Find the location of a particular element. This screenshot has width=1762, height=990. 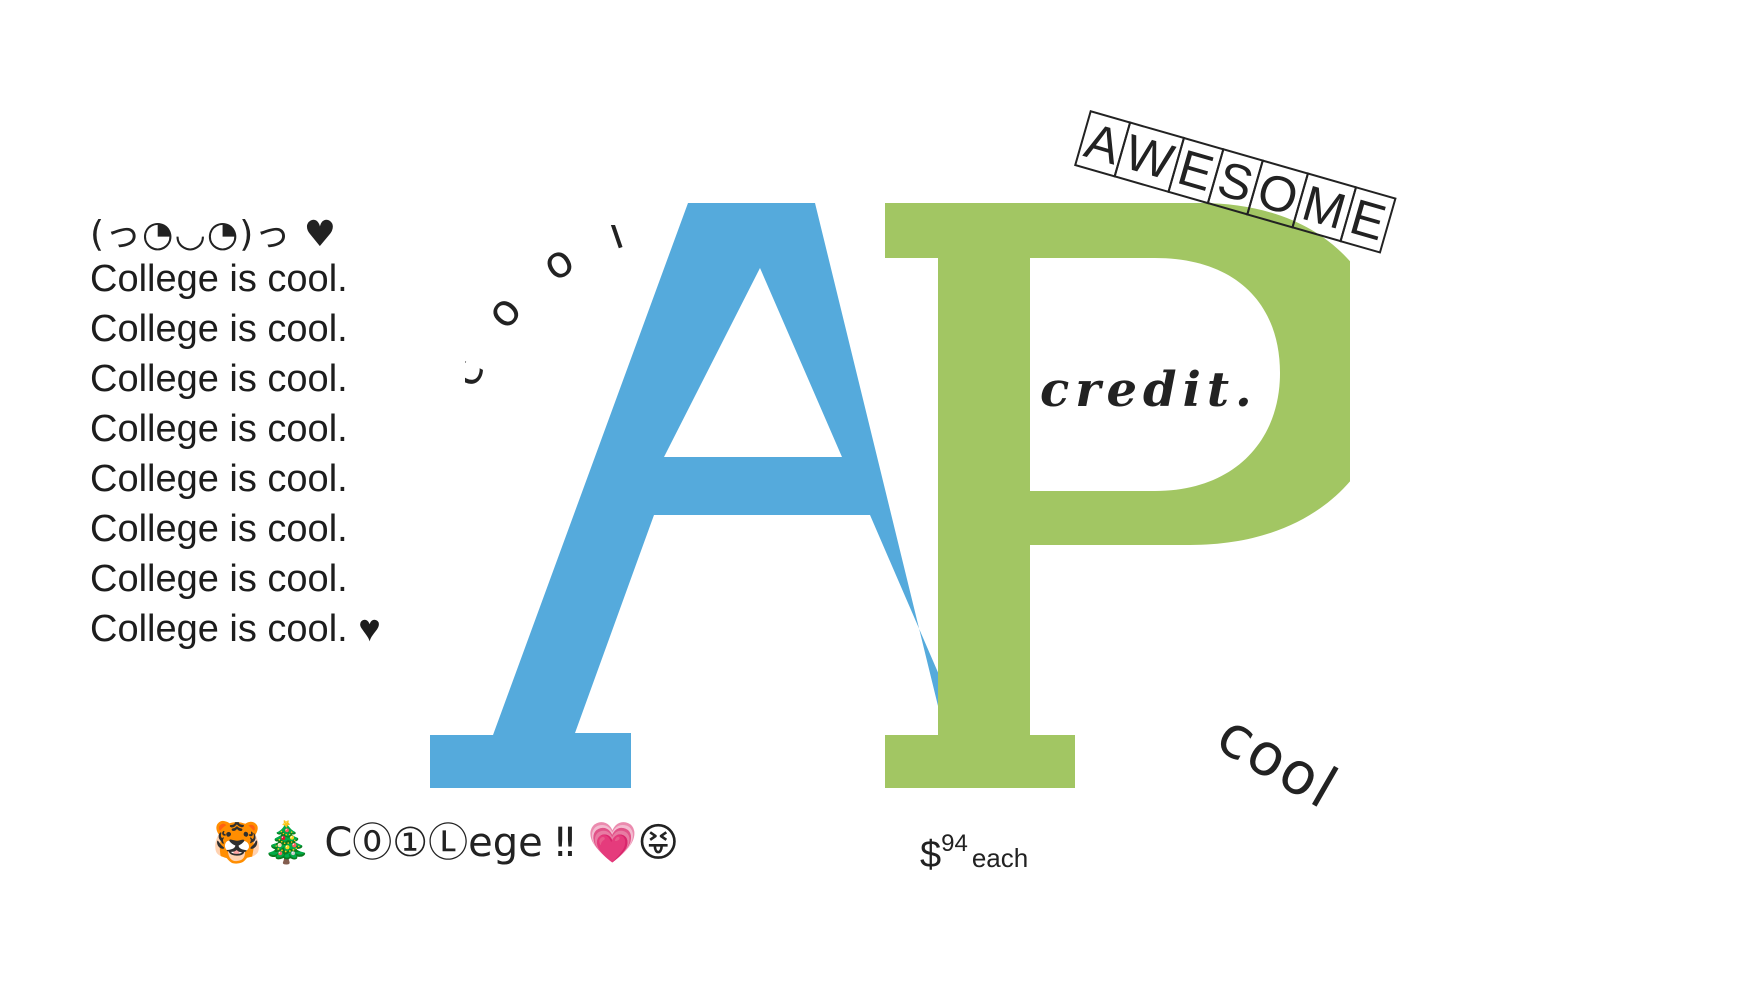

svg-text: c o o l is located at coordinates (554, 309).